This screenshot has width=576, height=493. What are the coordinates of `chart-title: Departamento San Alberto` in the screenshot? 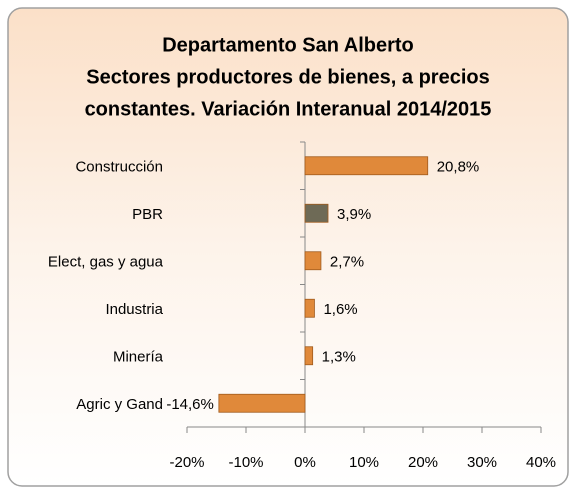 It's located at (288, 45).